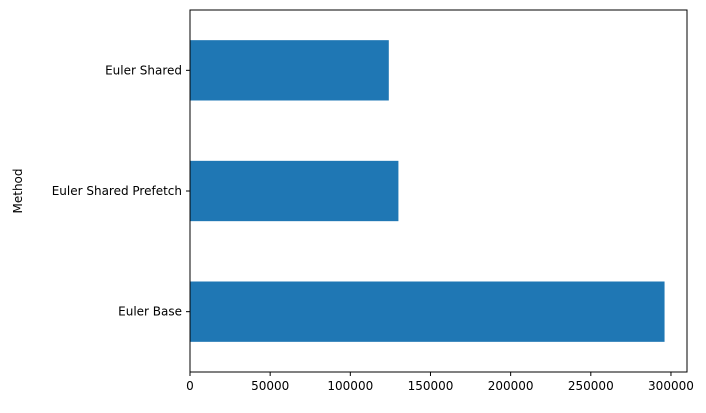 The height and width of the screenshot is (413, 706). Describe the element at coordinates (190, 386) in the screenshot. I see `x-tick-label: 0` at that location.